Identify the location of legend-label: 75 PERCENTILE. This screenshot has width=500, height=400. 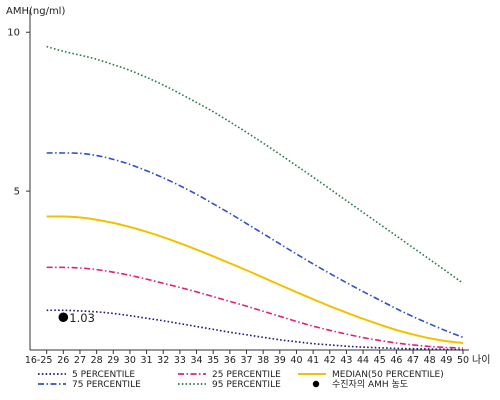
(106, 385).